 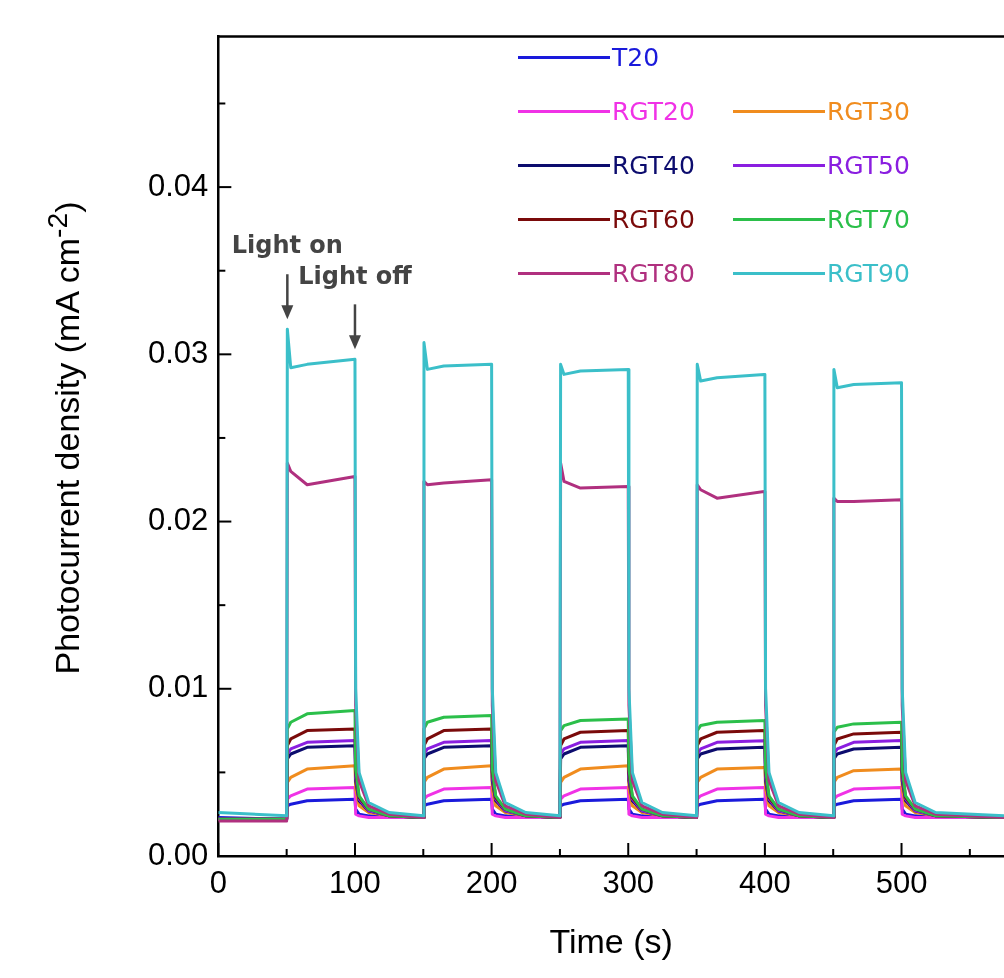 What do you see at coordinates (218, 883) in the screenshot?
I see `x-tick-label: 0` at bounding box center [218, 883].